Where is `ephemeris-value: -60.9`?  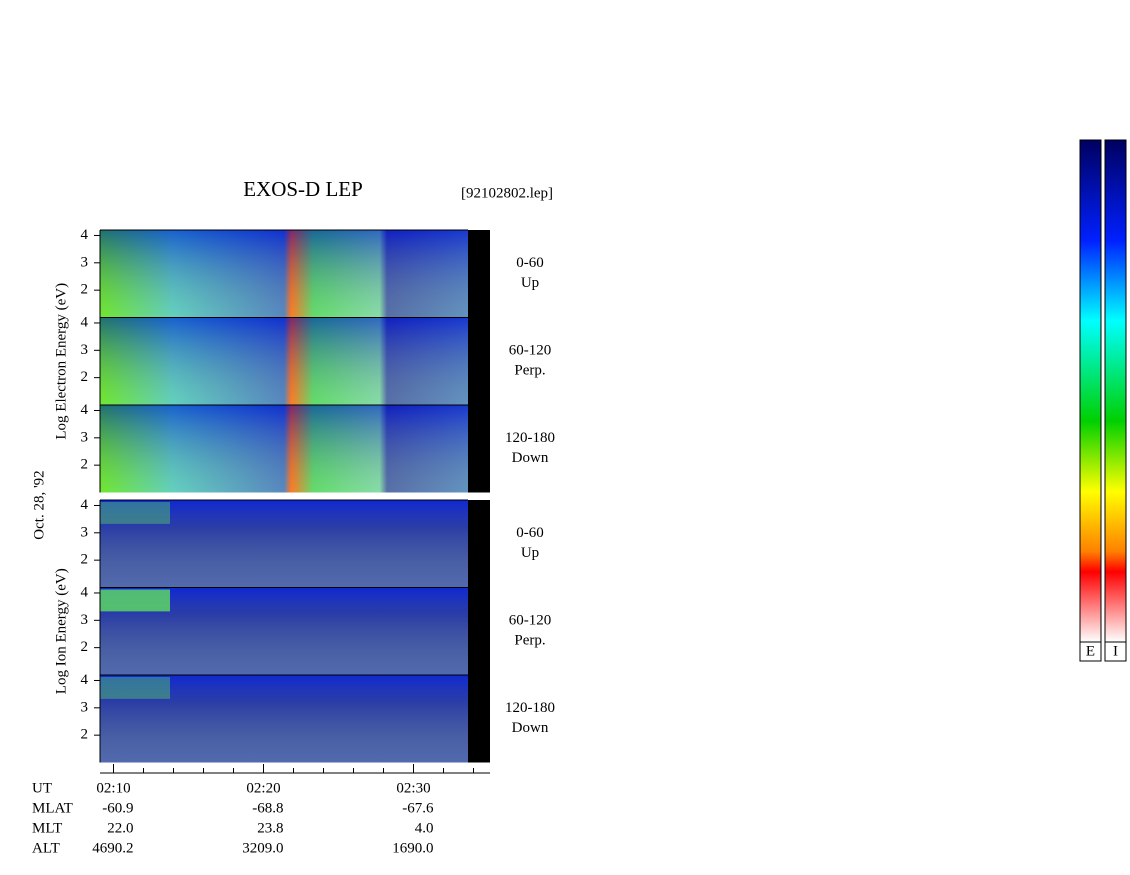 ephemeris-value: -60.9 is located at coordinates (117, 808).